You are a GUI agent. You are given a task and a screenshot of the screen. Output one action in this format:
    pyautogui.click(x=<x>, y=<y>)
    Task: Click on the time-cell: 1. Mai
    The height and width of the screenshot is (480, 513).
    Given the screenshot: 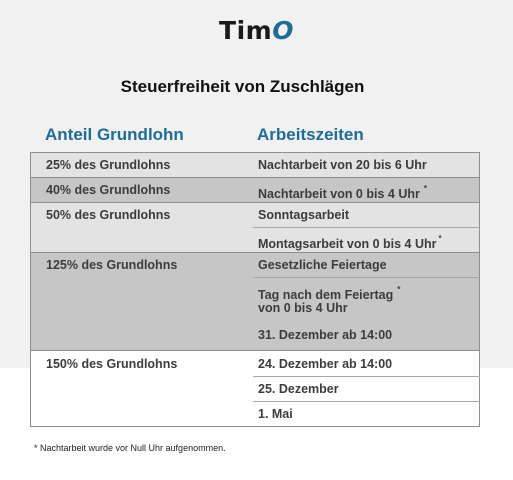 What is the action you would take?
    pyautogui.click(x=275, y=414)
    